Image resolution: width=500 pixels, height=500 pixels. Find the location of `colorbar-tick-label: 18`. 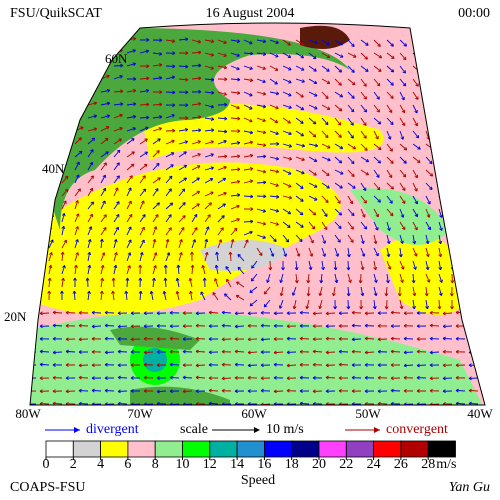

colorbar-tick-label: 18 is located at coordinates (292, 464).